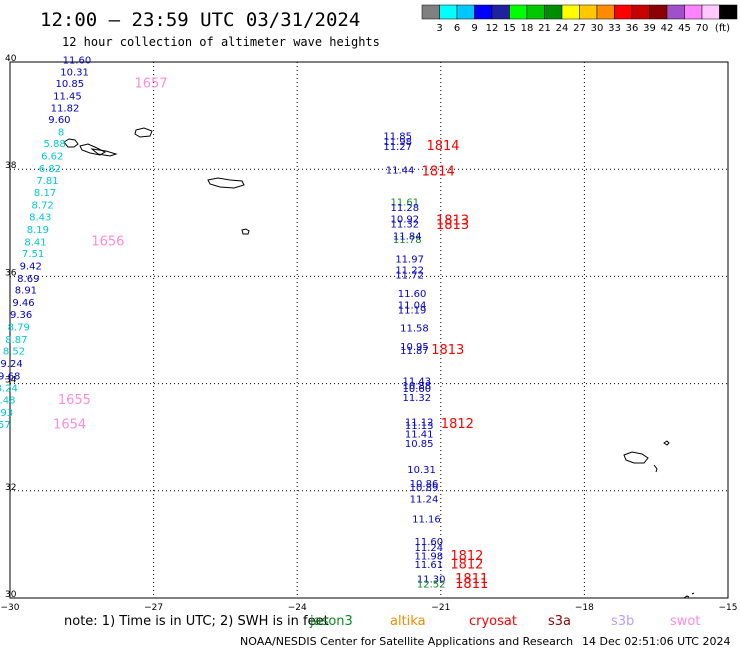 This screenshot has height=650, width=740. I want to click on wave-height-value: 11.41, so click(419, 435).